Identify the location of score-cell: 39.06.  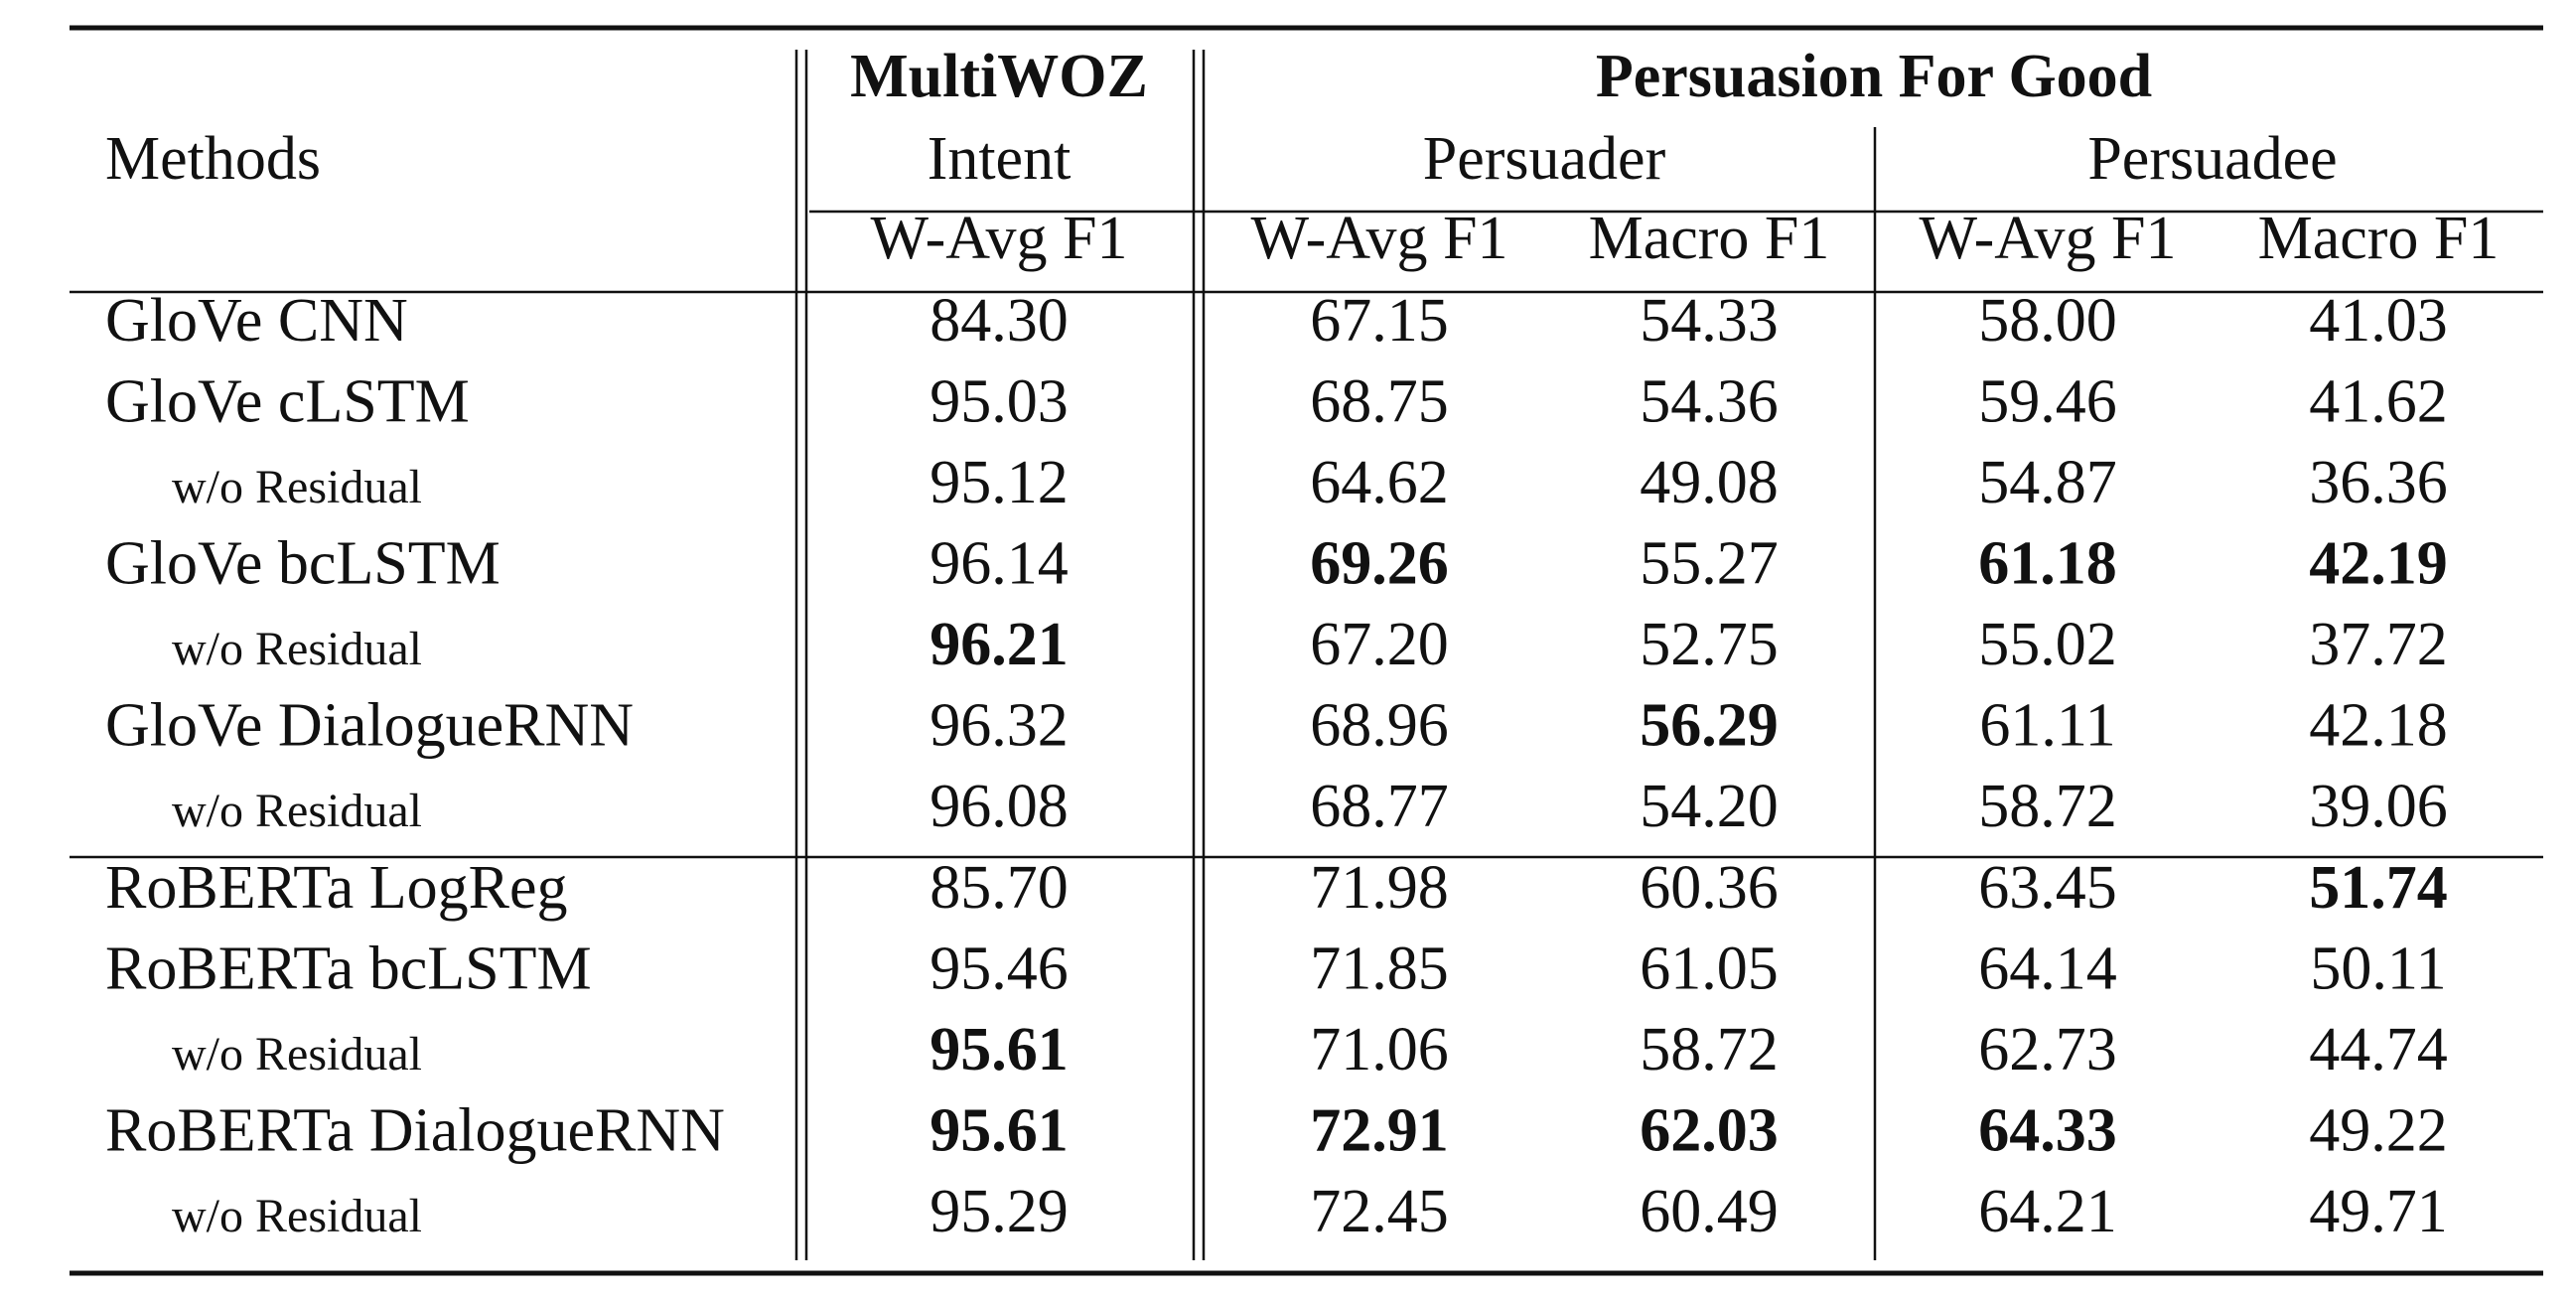
(2378, 806).